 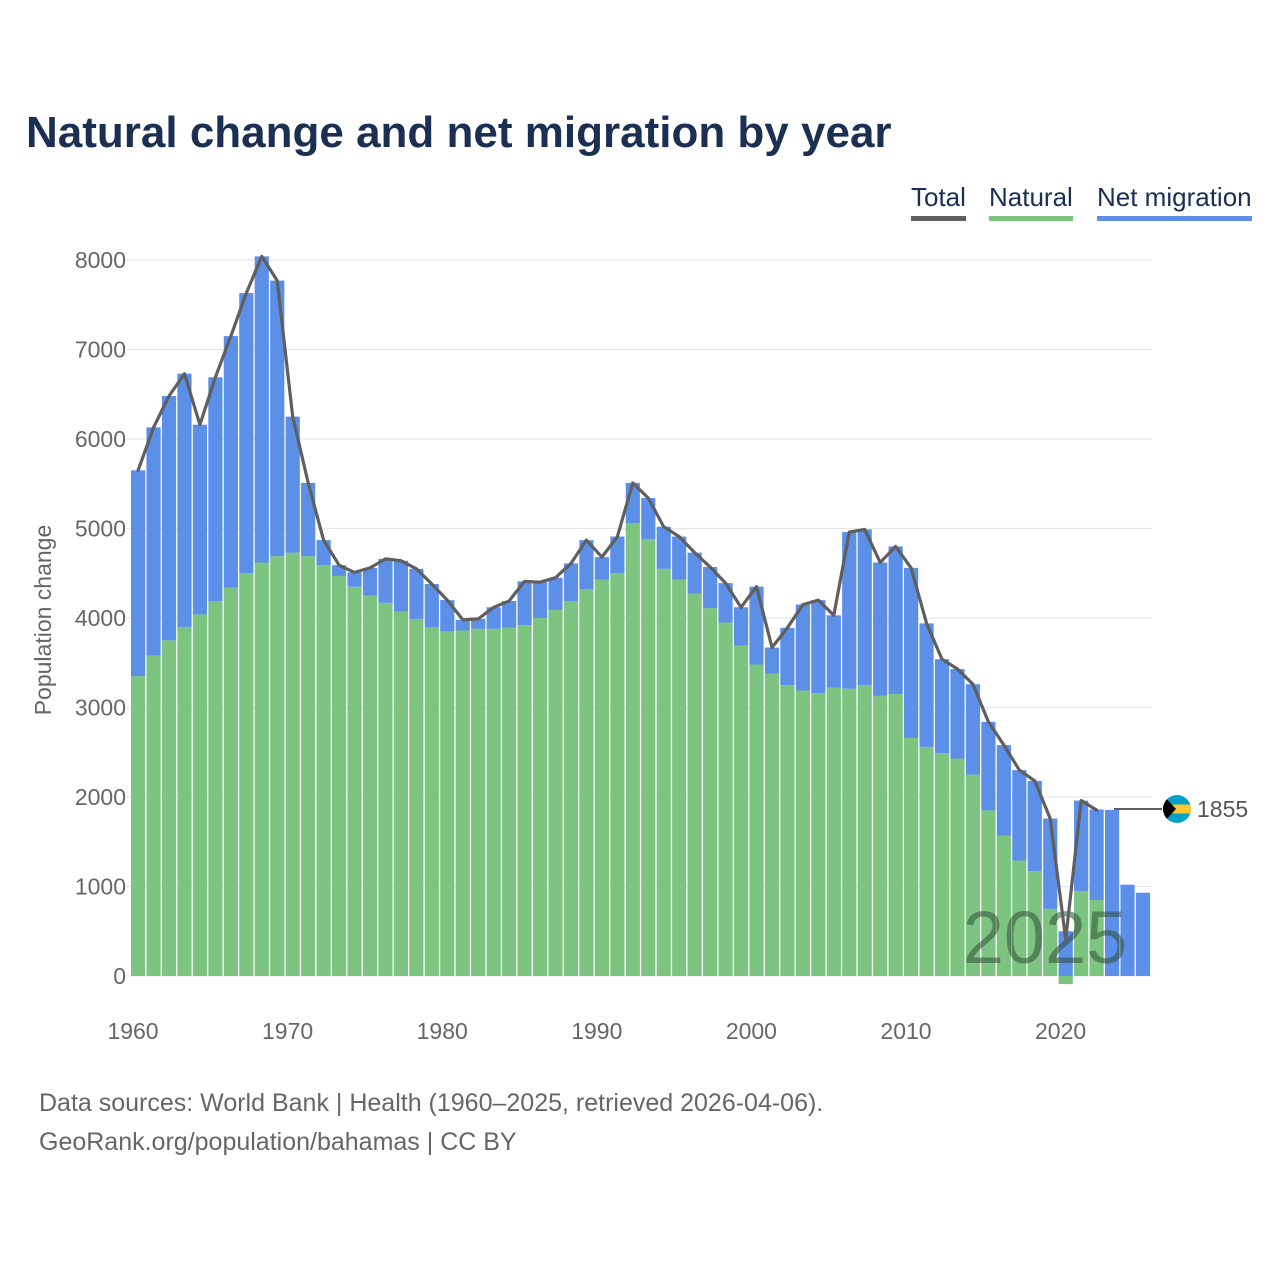 What do you see at coordinates (938, 202) in the screenshot?
I see `legend-total: Total` at bounding box center [938, 202].